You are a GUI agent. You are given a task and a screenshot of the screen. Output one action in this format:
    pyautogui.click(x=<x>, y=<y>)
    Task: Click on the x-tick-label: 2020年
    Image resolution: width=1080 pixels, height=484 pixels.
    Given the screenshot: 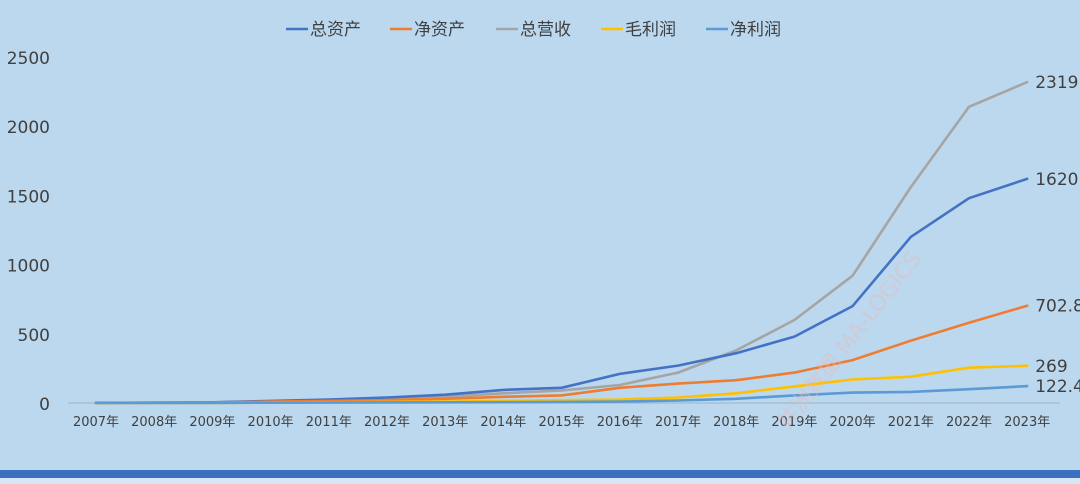 What is the action you would take?
    pyautogui.click(x=853, y=422)
    